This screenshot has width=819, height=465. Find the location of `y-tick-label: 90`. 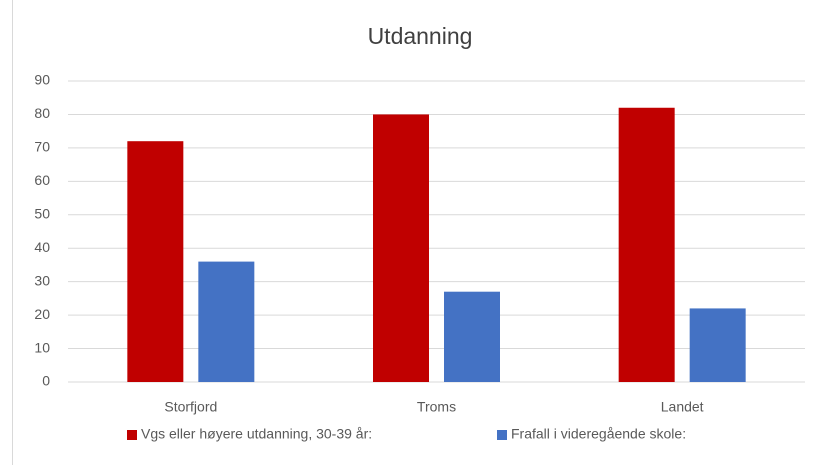

y-tick-label: 90 is located at coordinates (42, 80).